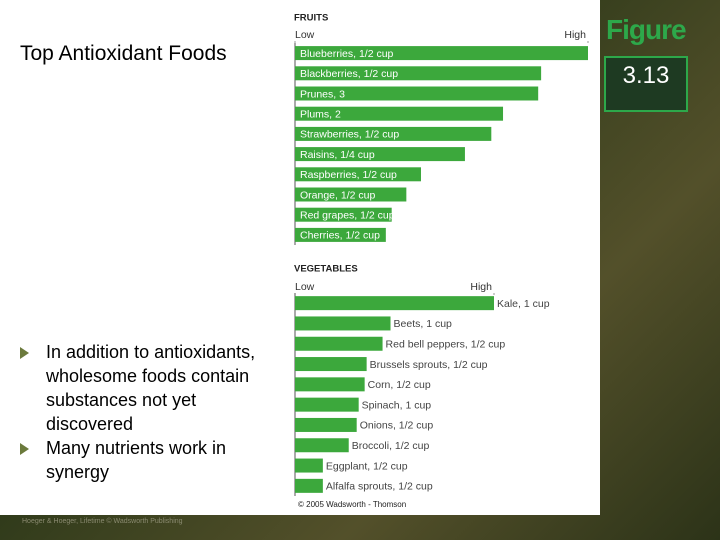 This screenshot has width=720, height=540. I want to click on category-label: Strawberries, 1/2 cup, so click(349, 135).